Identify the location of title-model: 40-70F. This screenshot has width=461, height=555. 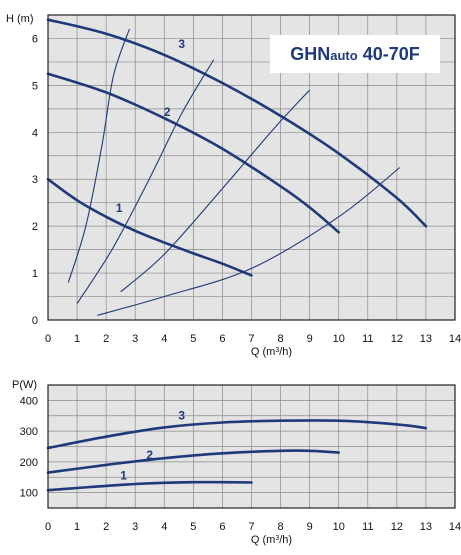
(389, 54).